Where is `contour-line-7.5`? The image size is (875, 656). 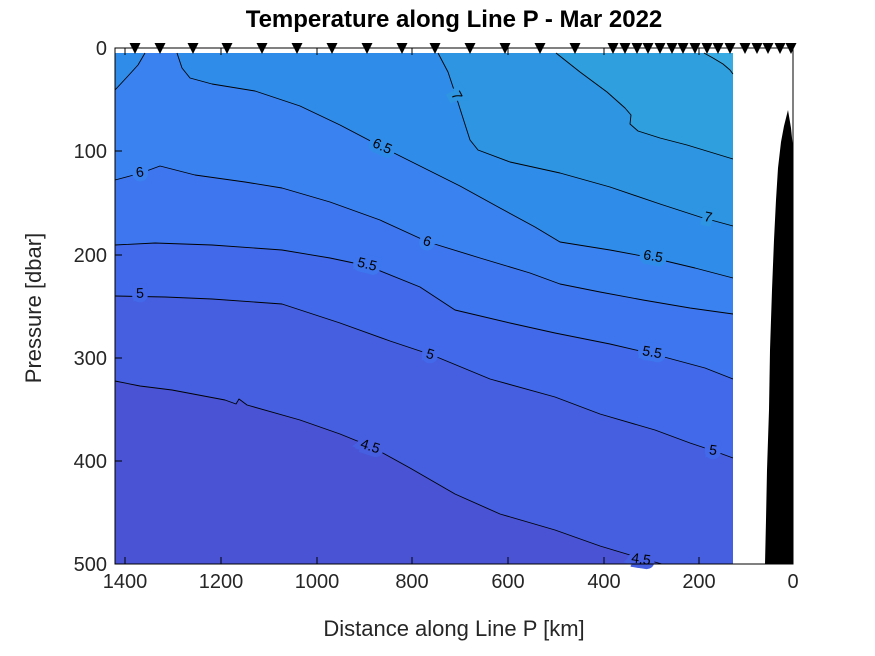 contour-line-7.5 is located at coordinates (644, 106).